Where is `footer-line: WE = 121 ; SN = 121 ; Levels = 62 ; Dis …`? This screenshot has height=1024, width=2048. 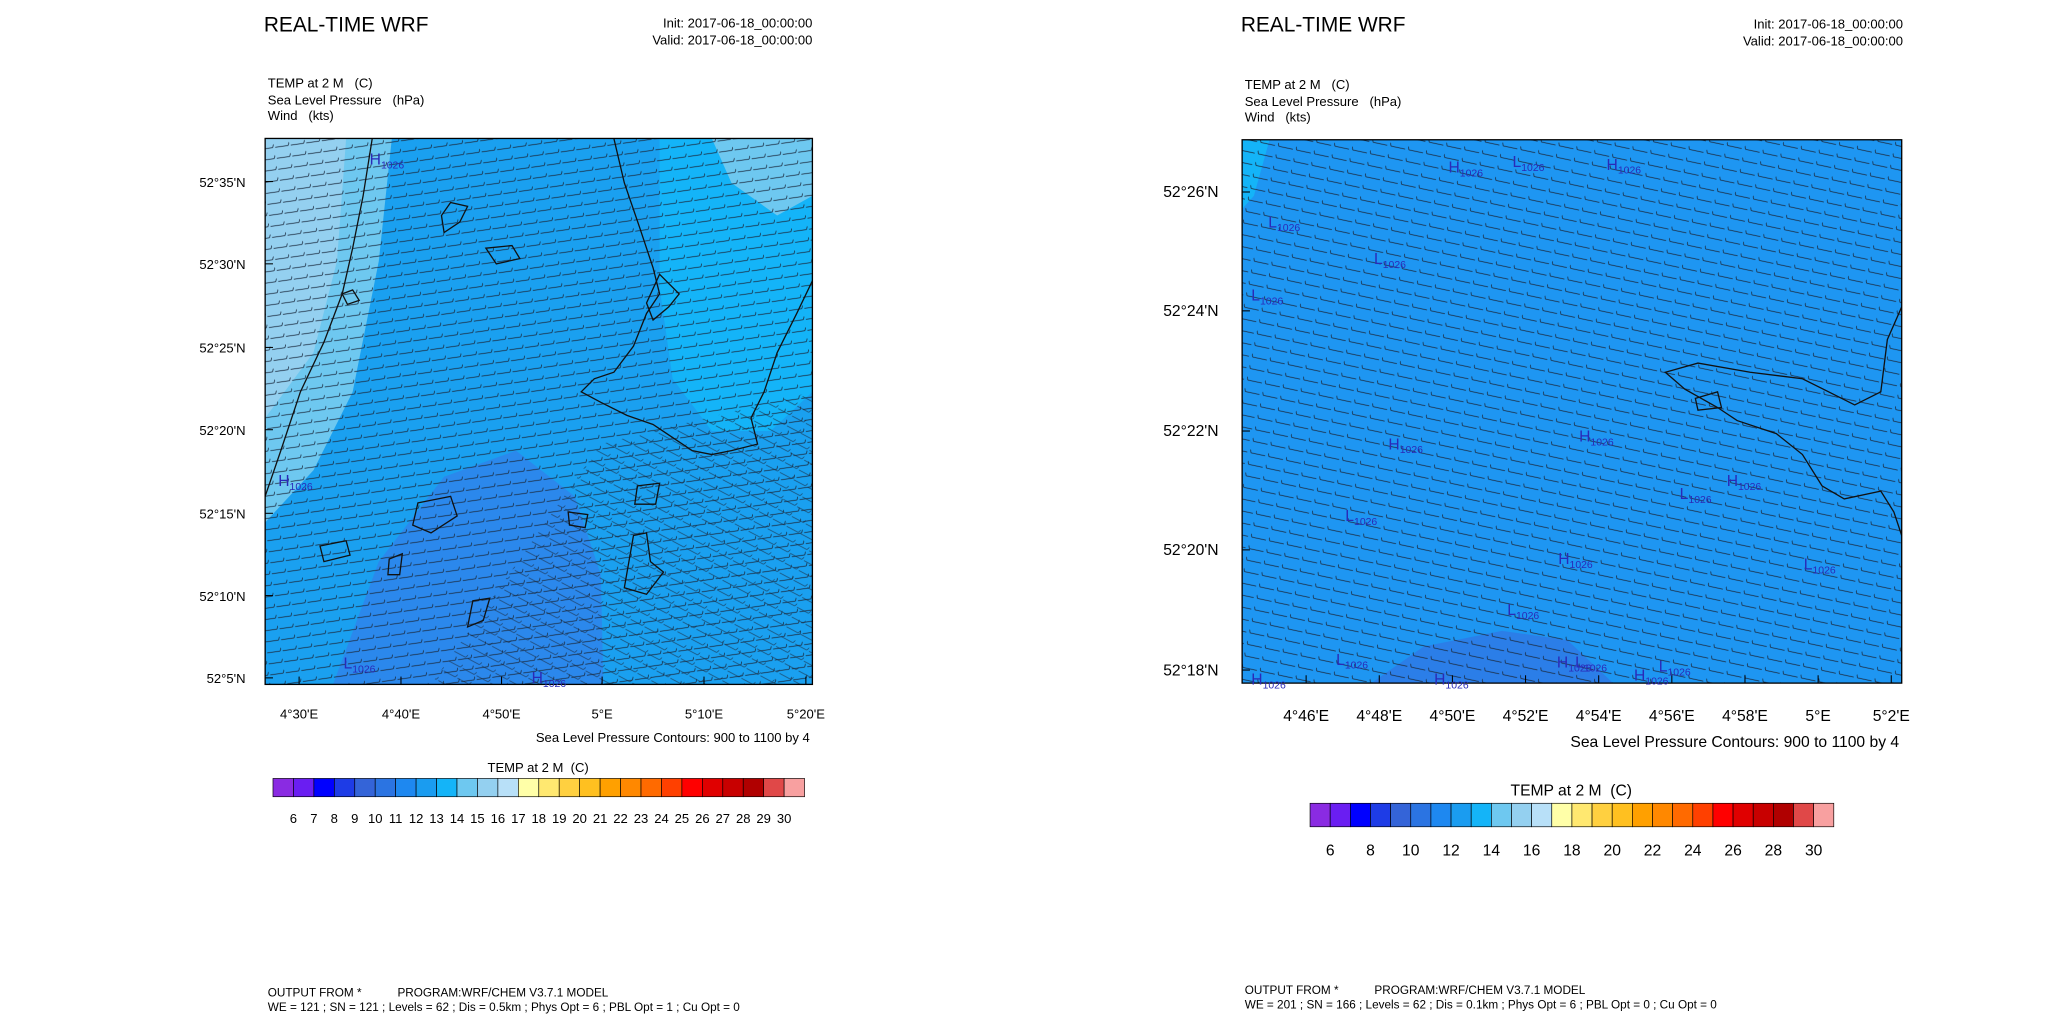
footer-line: WE = 121 ; SN = 121 ; Levels = 62 ; Dis … is located at coordinates (504, 1007).